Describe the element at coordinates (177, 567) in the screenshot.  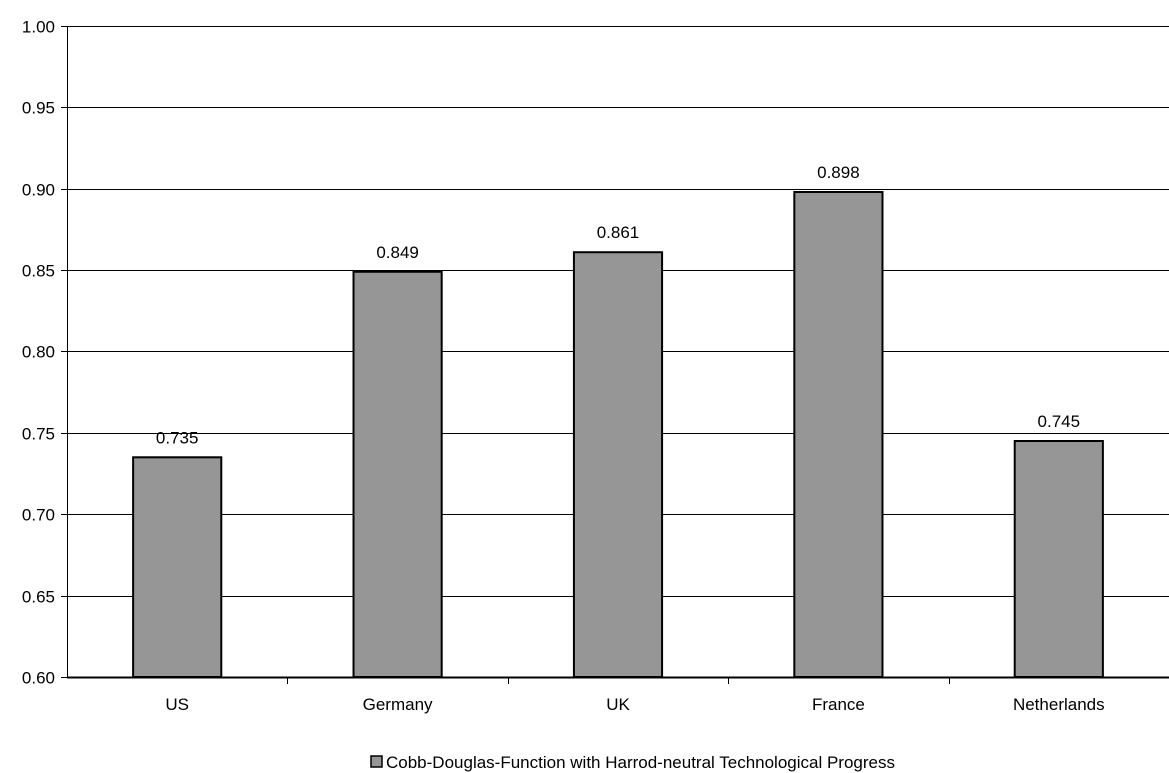
I see `bar-us` at that location.